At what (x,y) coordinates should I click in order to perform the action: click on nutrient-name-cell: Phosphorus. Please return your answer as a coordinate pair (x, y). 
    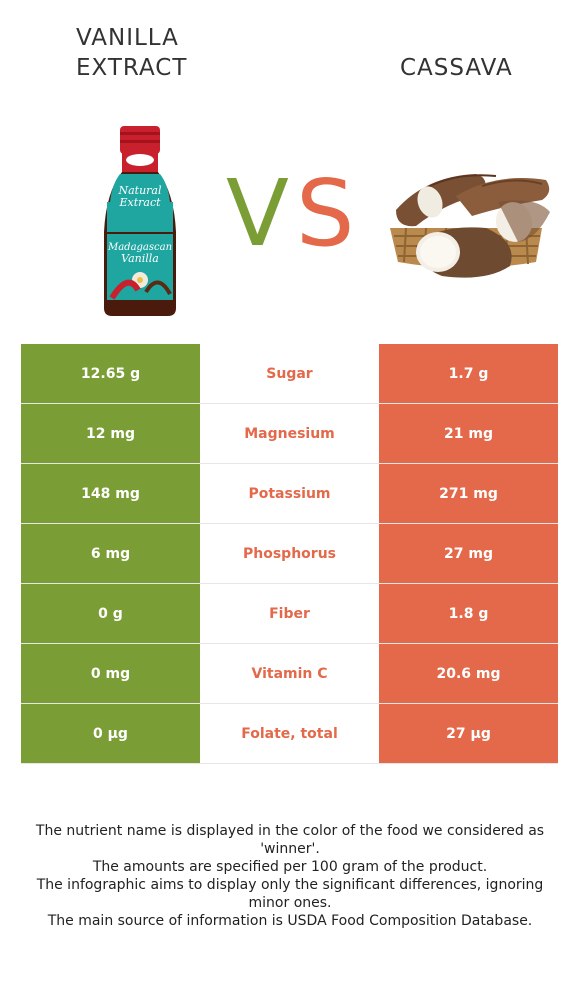
    Looking at the image, I should click on (289, 553).